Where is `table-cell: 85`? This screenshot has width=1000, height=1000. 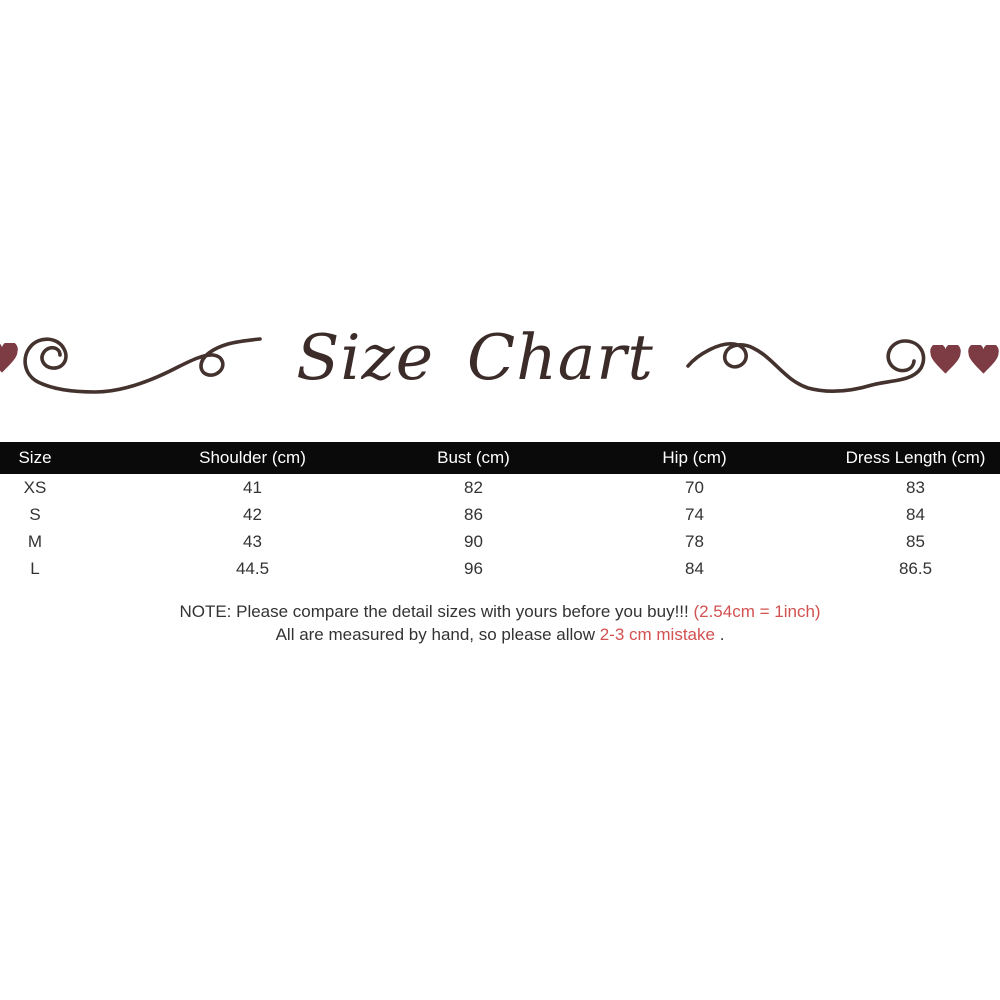 table-cell: 85 is located at coordinates (915, 541).